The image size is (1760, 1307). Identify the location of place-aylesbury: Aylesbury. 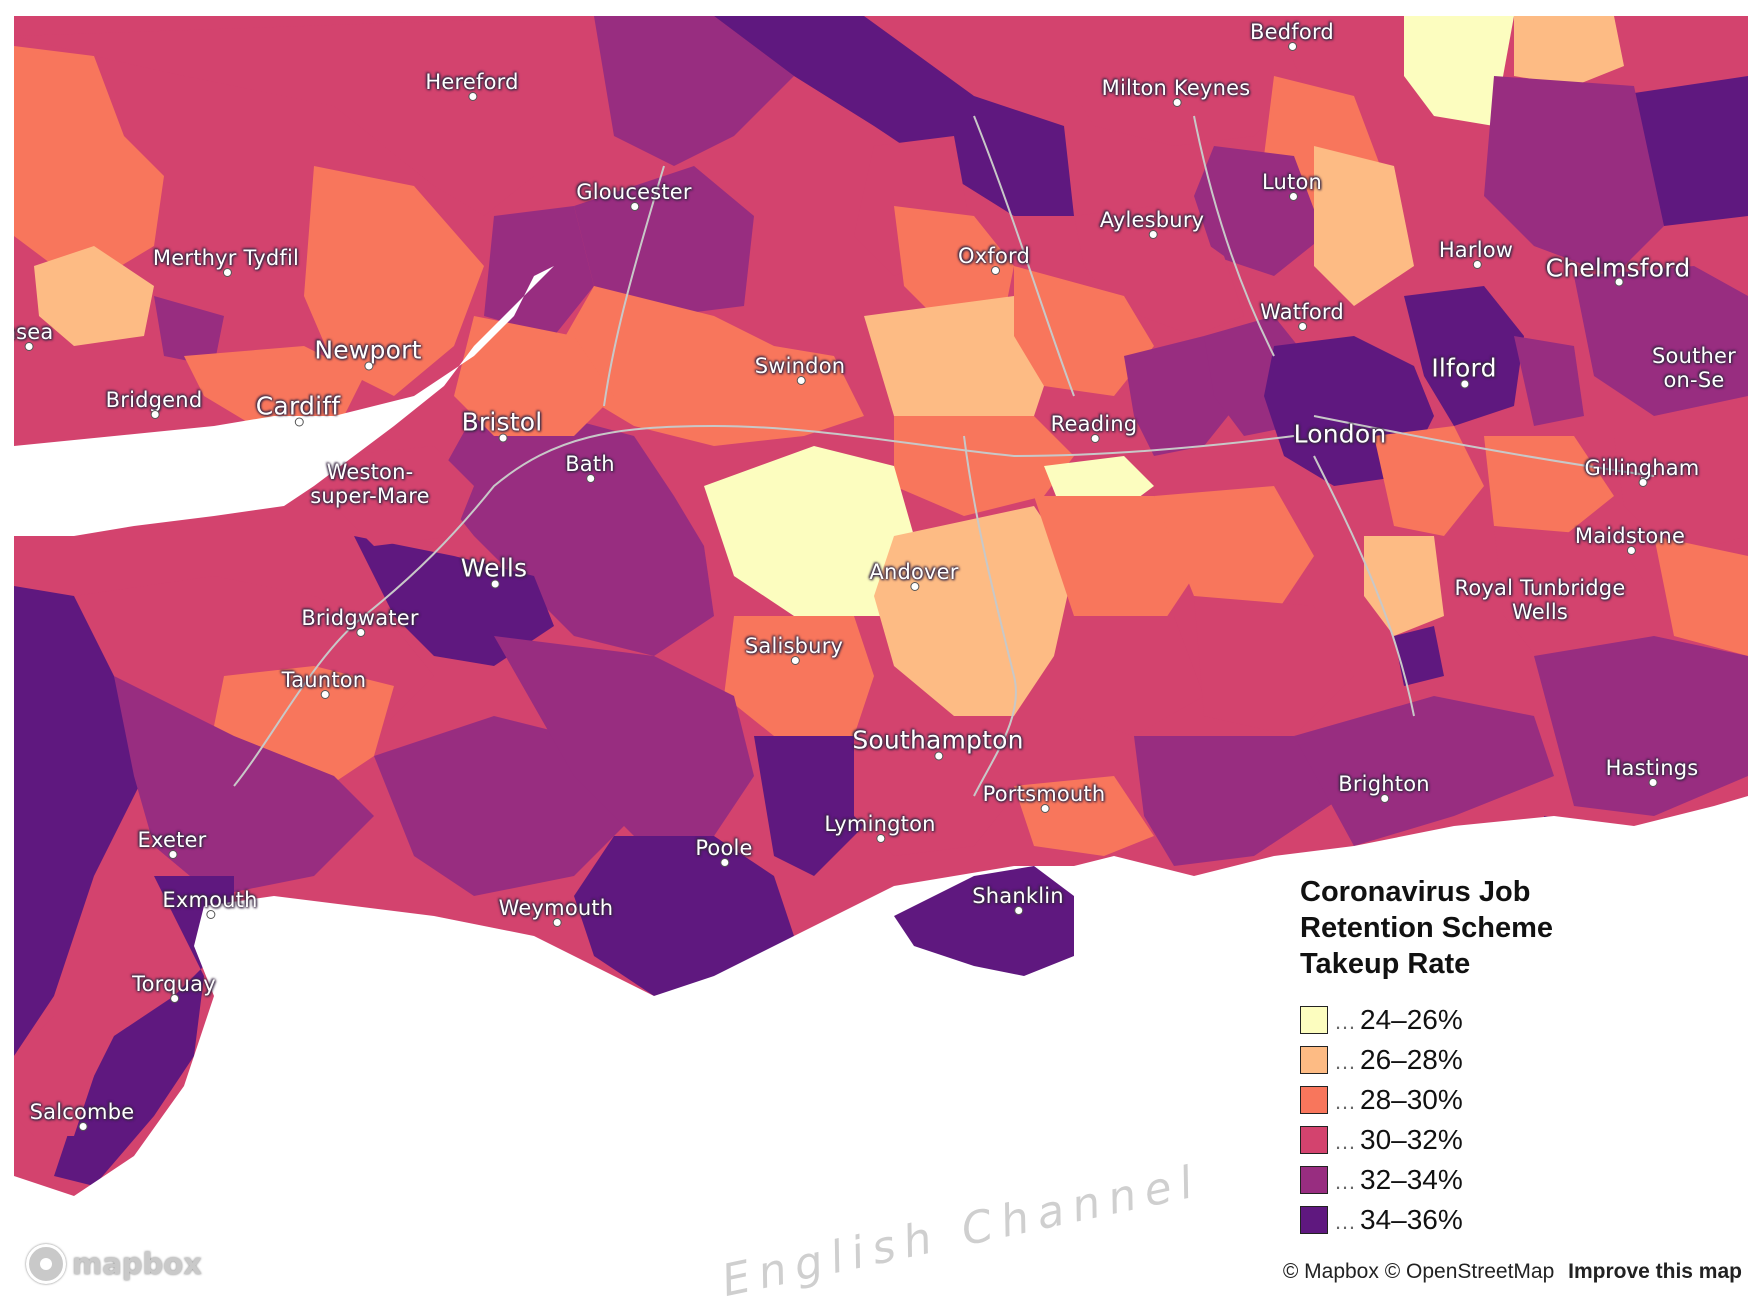
(1152, 223).